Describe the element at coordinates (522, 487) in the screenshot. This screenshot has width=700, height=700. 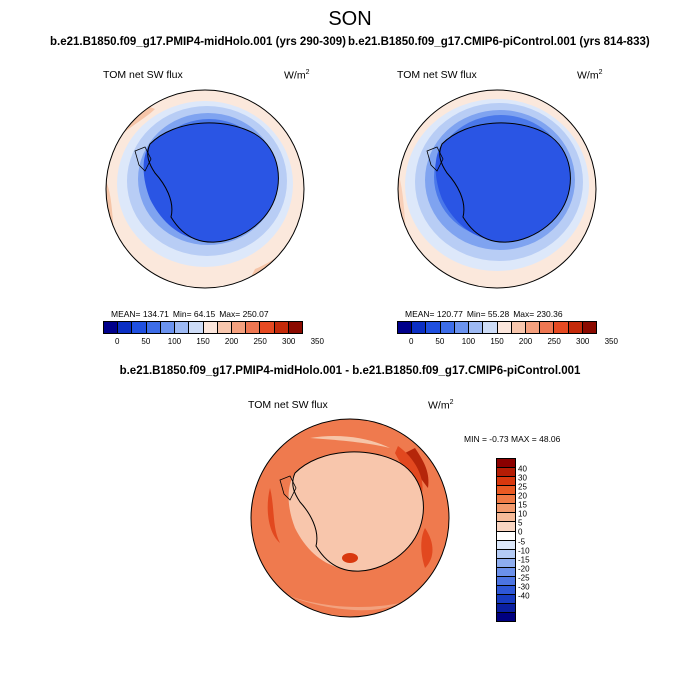
I see `diff-colorbar-tick-label: 25` at that location.